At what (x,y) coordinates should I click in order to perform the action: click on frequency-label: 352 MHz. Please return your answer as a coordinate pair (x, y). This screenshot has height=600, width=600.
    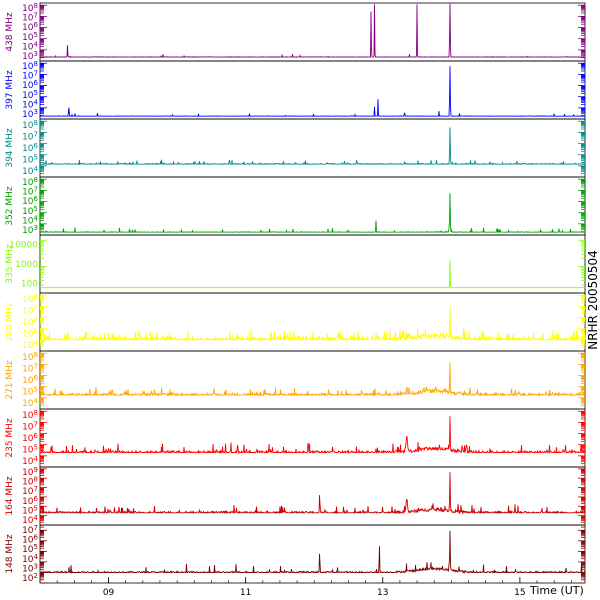
    Looking at the image, I should click on (10, 206).